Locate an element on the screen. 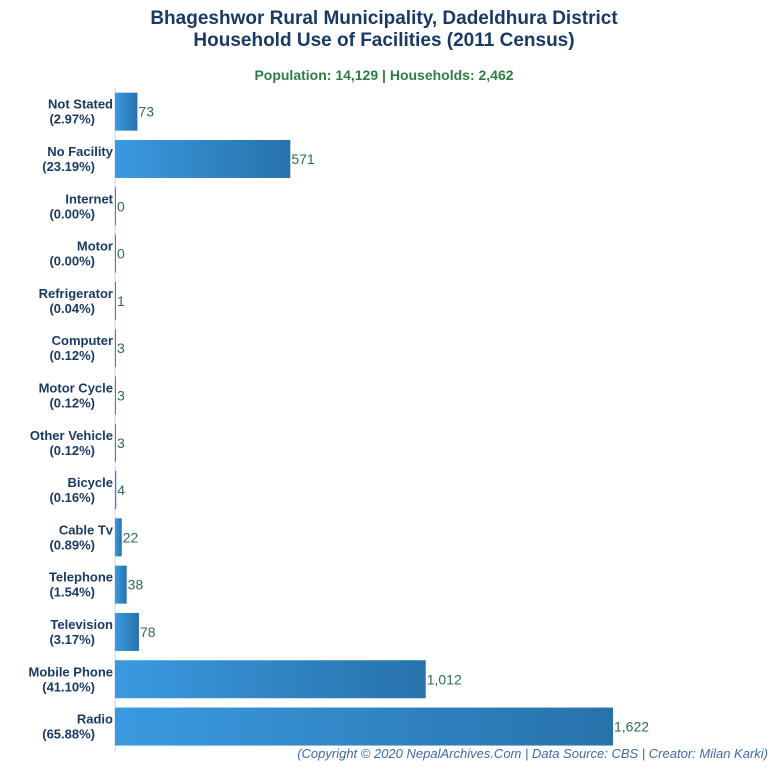 The image size is (768, 768). bar-television is located at coordinates (127, 631).